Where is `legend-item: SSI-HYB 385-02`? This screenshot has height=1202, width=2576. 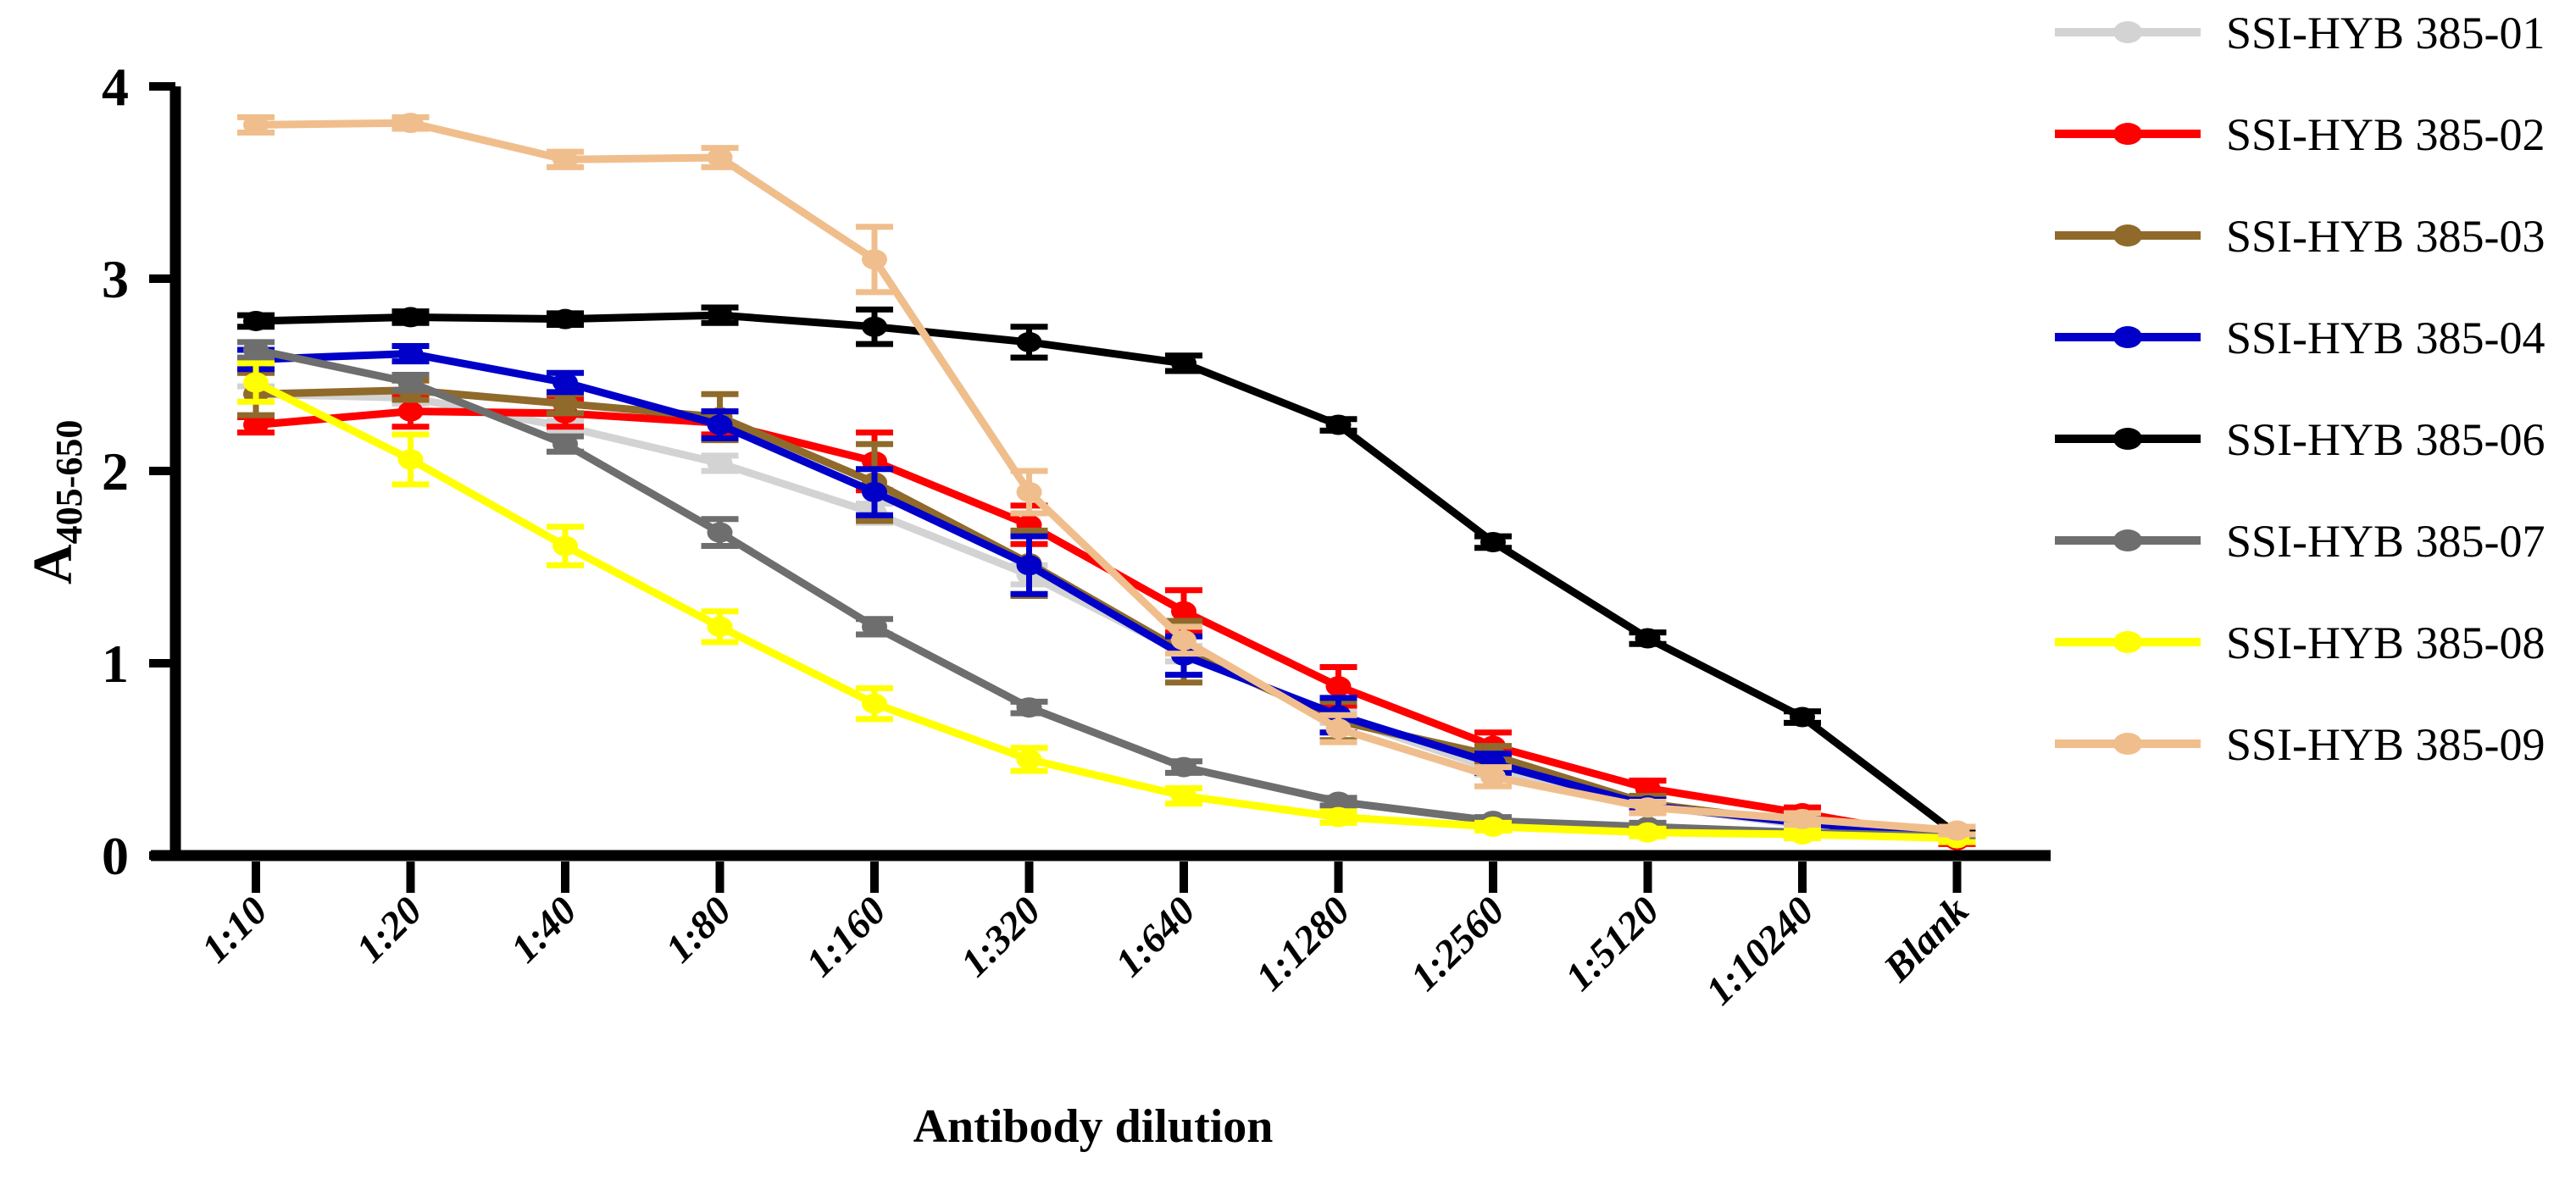 legend-item: SSI-HYB 385-02 is located at coordinates (2300, 134).